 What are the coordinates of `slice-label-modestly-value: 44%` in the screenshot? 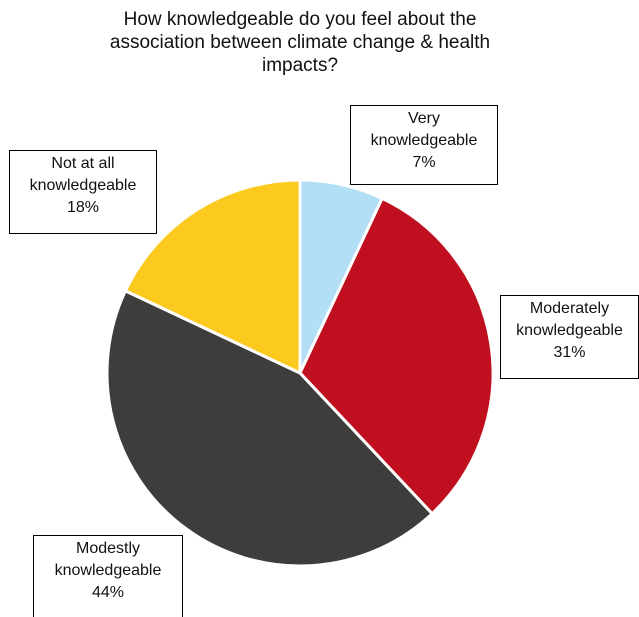 It's located at (108, 592).